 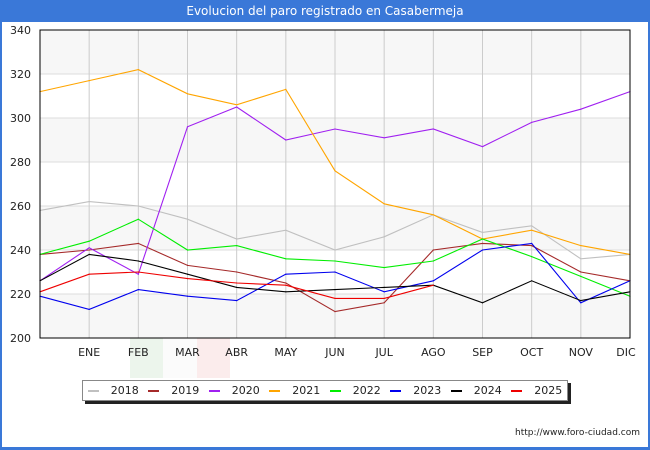 What do you see at coordinates (124, 390) in the screenshot?
I see `legend-label: 2018` at bounding box center [124, 390].